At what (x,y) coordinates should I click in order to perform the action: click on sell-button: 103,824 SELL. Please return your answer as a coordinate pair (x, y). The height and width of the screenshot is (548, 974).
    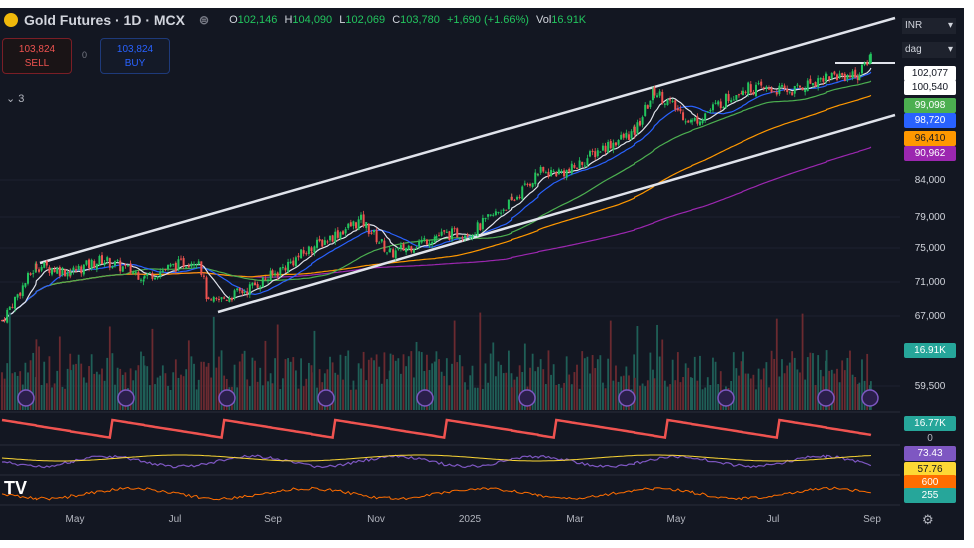
    Looking at the image, I should click on (37, 56).